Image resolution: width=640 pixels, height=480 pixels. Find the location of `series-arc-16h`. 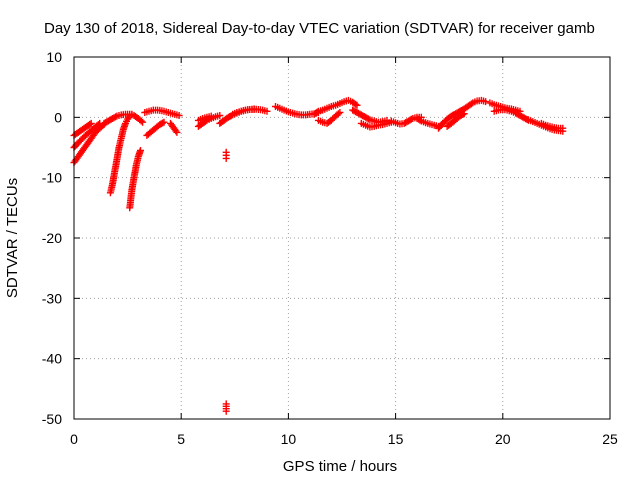

series-arc-16h is located at coordinates (427, 122).